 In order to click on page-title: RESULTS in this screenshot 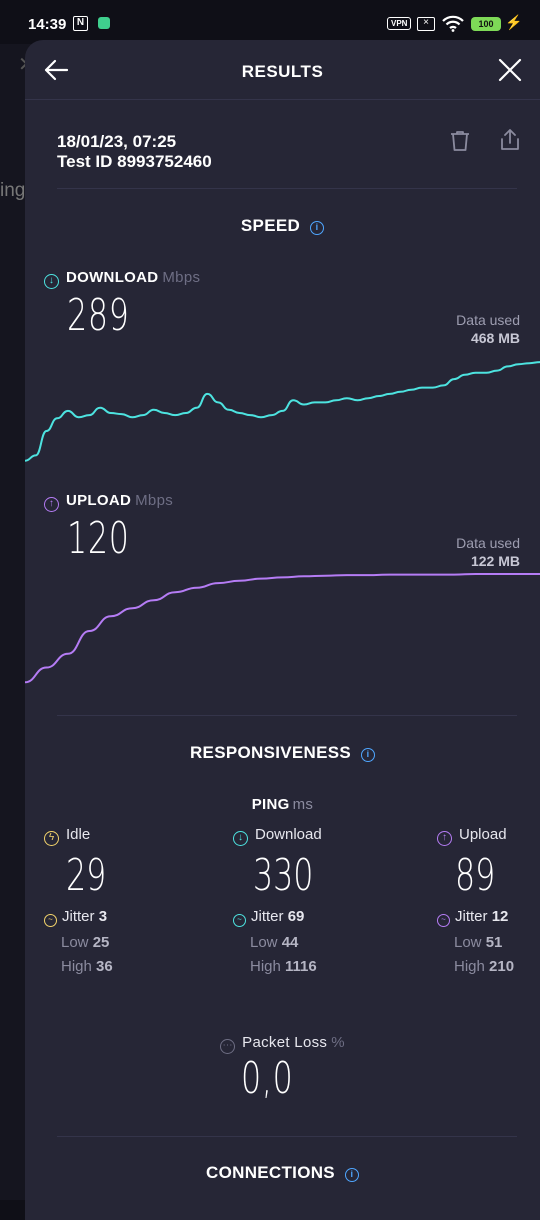, I will do `click(282, 71)`.